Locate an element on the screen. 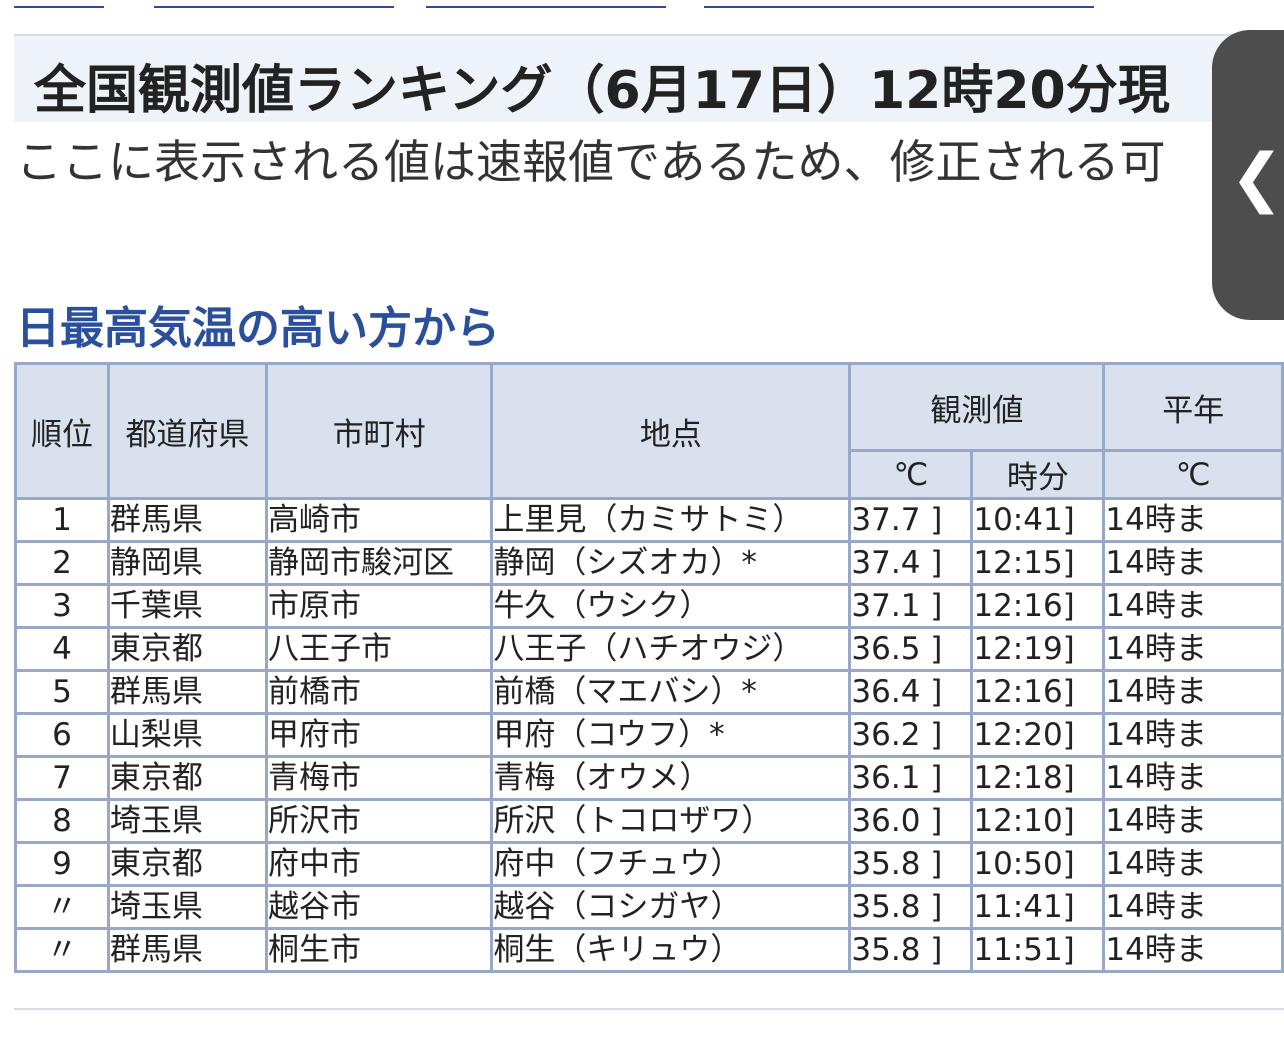  city-cell: 八王子市 is located at coordinates (379, 649).